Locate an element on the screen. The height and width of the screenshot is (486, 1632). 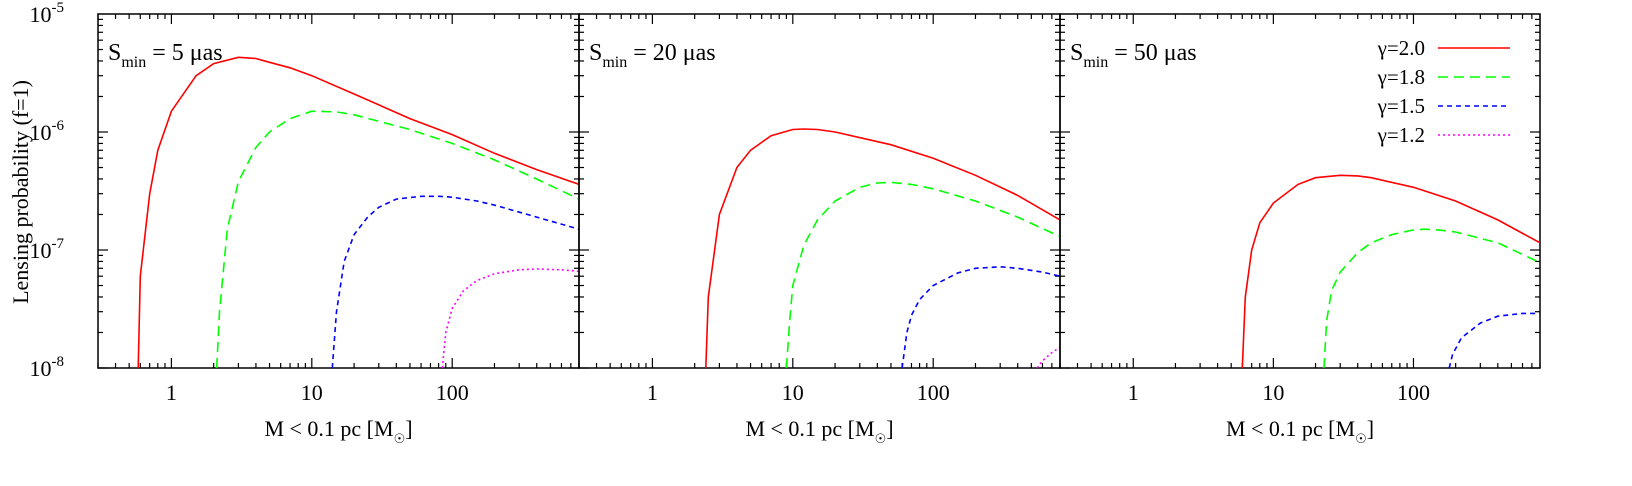
y-axis-title: Lensing probability (f=1) is located at coordinates (20, 192).